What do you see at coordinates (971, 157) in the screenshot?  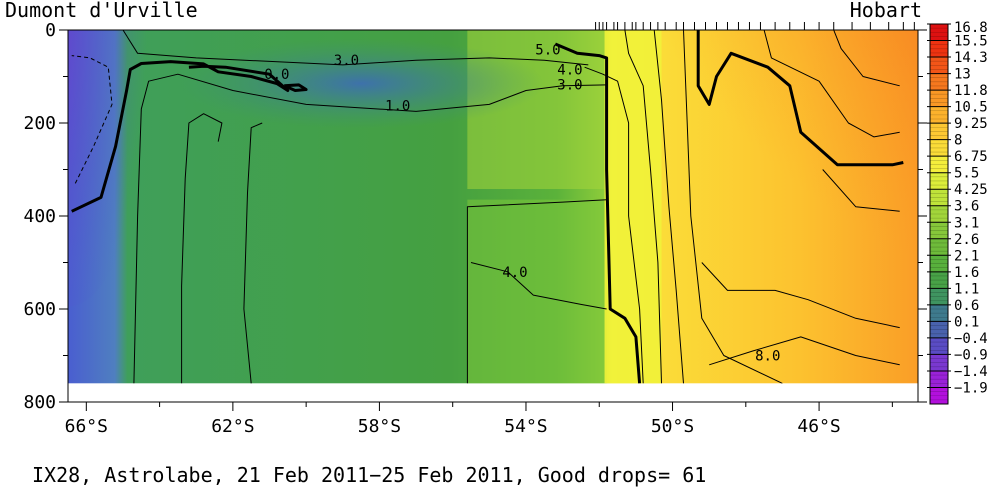 I see `colorbar-label: 6.75` at bounding box center [971, 157].